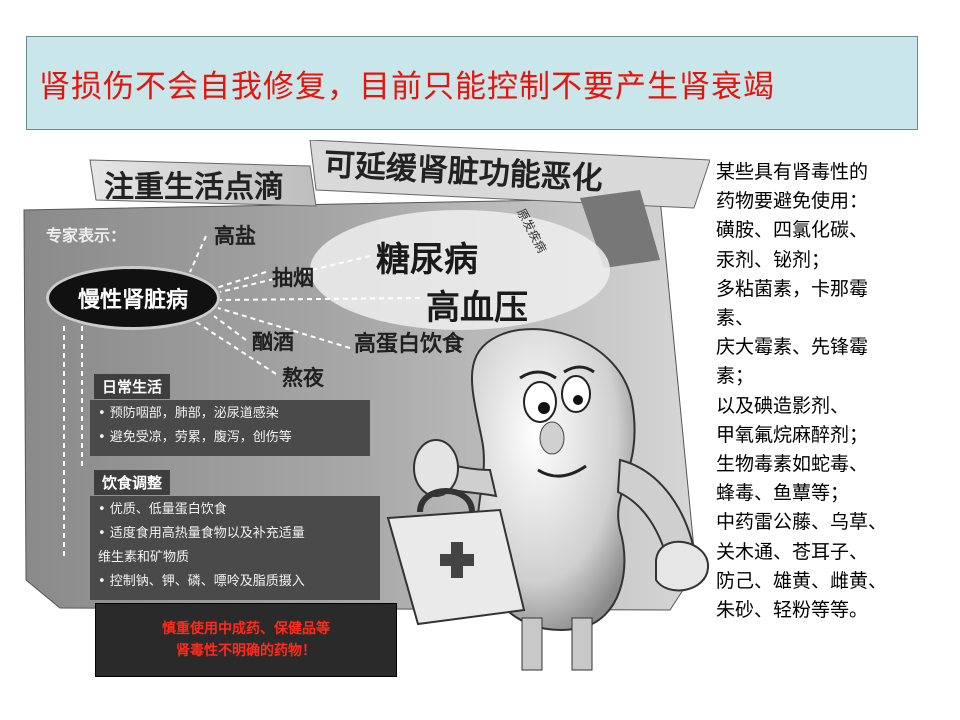  Describe the element at coordinates (802, 580) in the screenshot. I see `side-note-line: 防己、雄黄、雌黄、` at that location.